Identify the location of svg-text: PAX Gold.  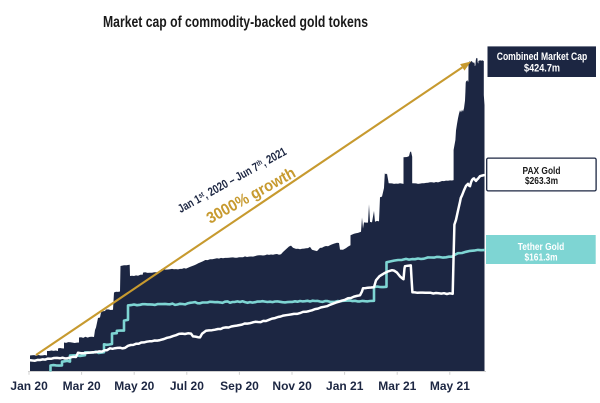
(542, 171).